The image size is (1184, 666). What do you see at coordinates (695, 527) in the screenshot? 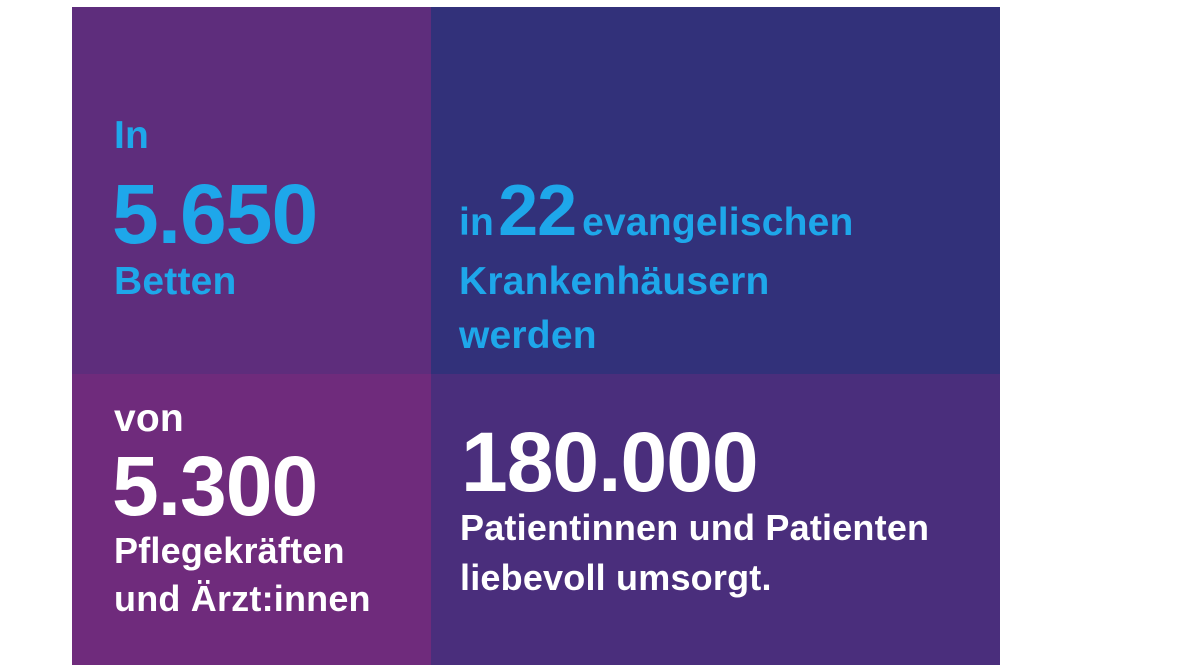
I see `patients-line-1: Patientinnen und Patienten` at bounding box center [695, 527].